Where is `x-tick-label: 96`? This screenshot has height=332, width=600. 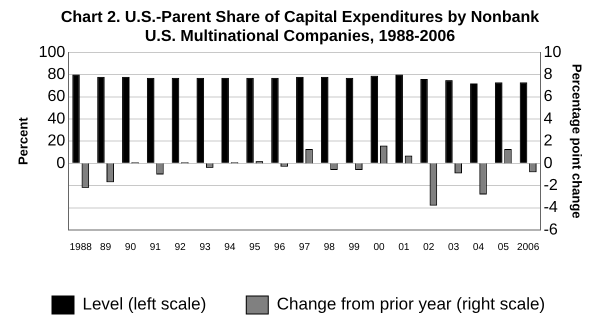
x-tick-label: 96 is located at coordinates (280, 247).